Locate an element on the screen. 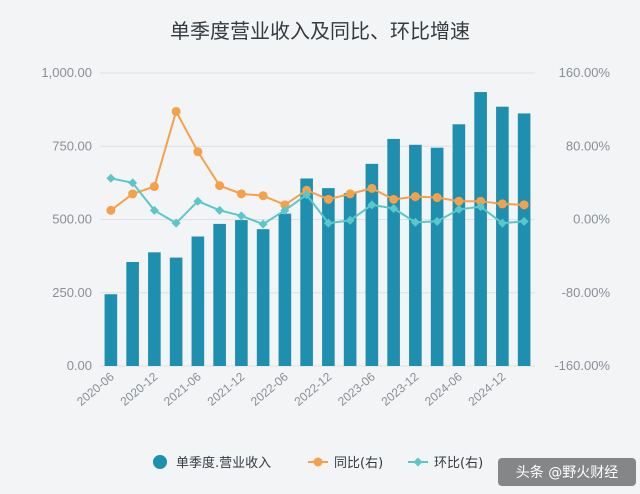 The image size is (640, 494). left-tick-label: 500.00 is located at coordinates (72, 219).